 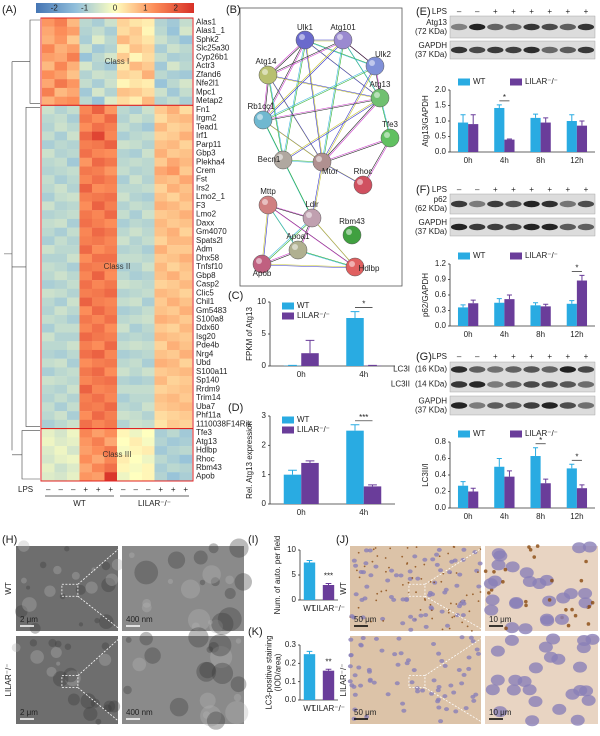 What do you see at coordinates (431, 208) in the screenshot?
I see `blot-size: (62 KDa)` at bounding box center [431, 208].